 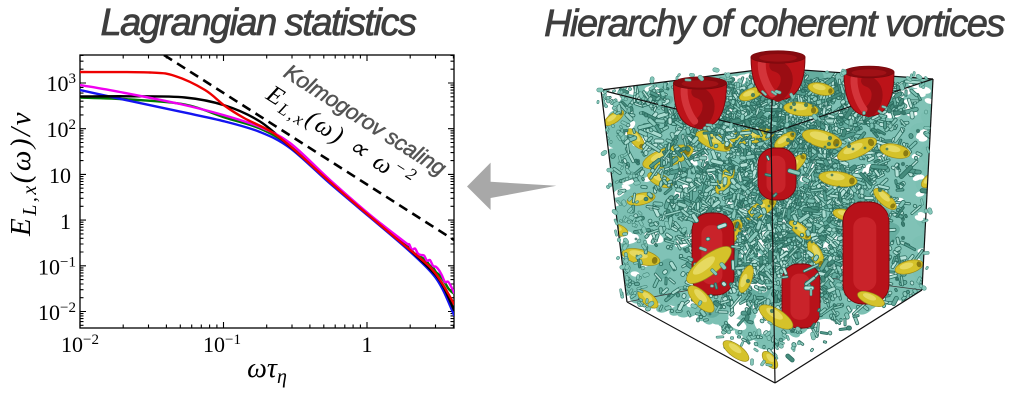 What do you see at coordinates (774, 24) in the screenshot?
I see `svg-text: Hierarchy of coherent vortices` at bounding box center [774, 24].